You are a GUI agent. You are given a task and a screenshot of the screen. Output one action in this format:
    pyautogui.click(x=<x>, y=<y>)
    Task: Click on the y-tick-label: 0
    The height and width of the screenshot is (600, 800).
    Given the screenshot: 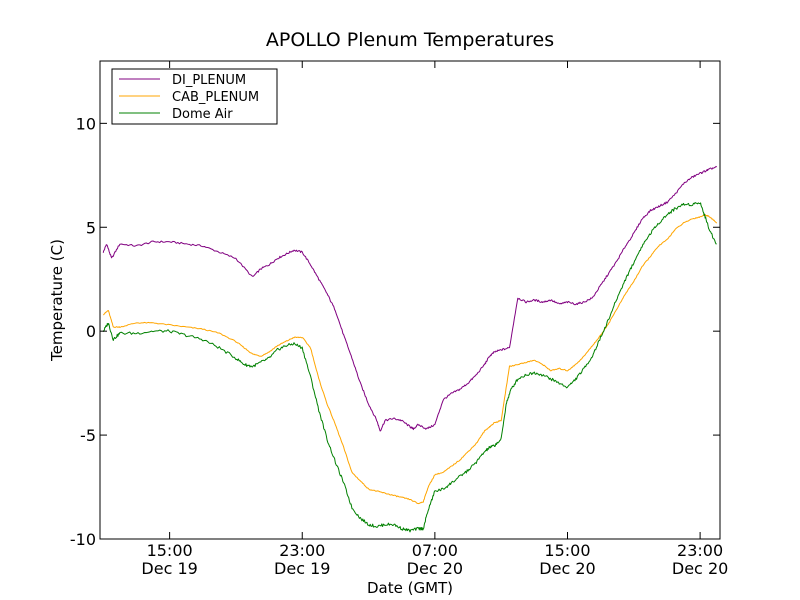 What is the action you would take?
    pyautogui.click(x=91, y=331)
    